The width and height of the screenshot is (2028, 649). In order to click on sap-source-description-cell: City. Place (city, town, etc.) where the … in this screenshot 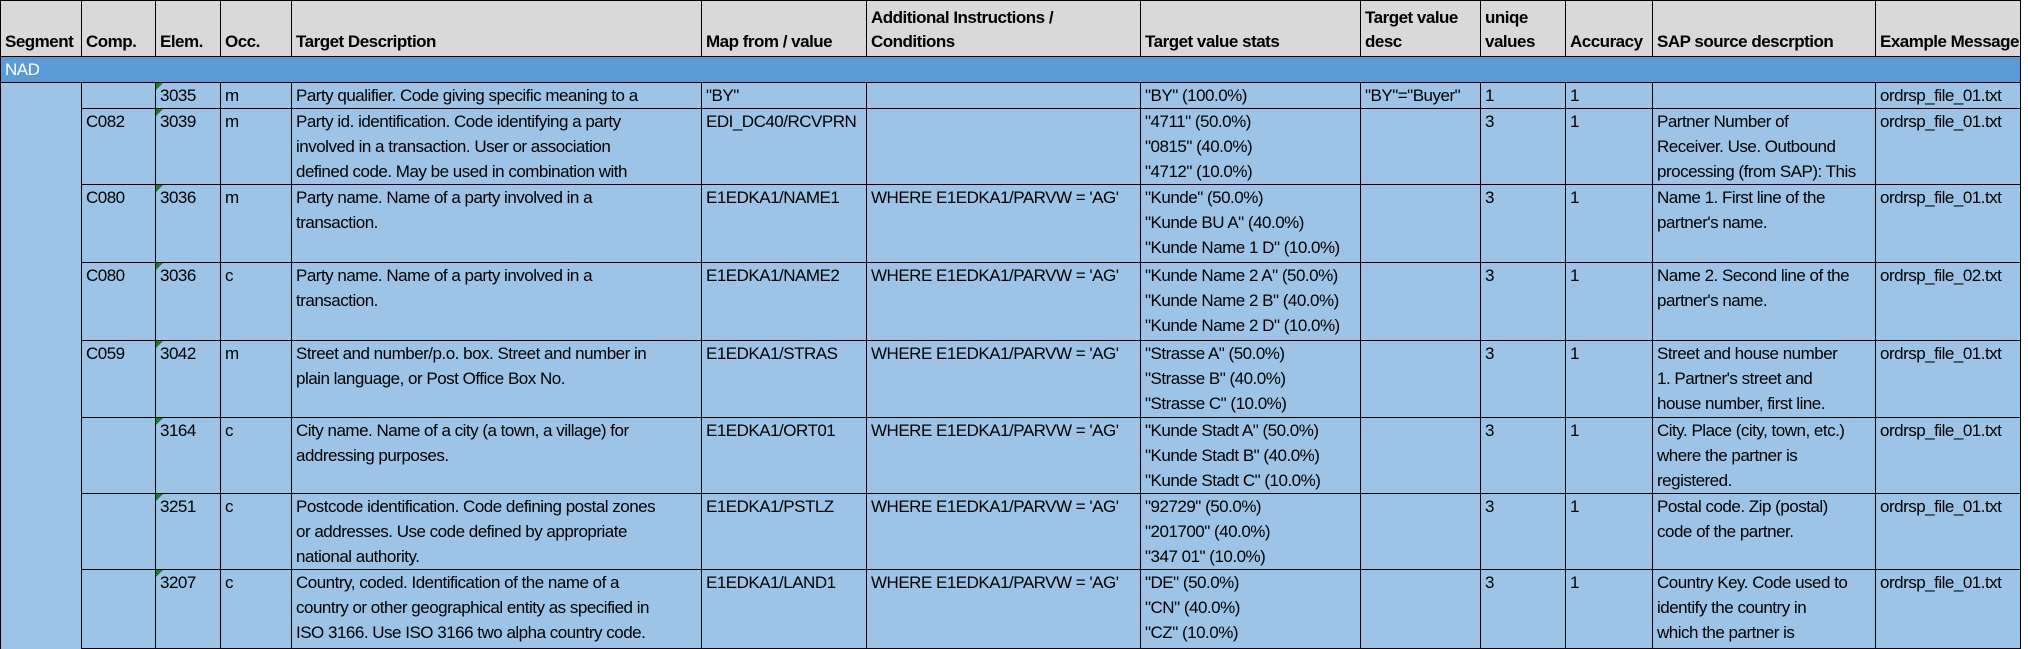, I will do `click(1764, 455)`.